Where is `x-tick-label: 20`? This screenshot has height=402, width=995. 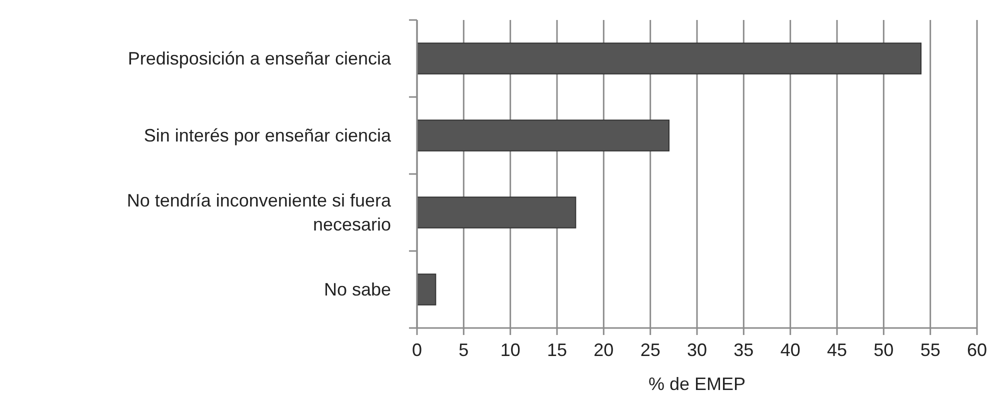 x-tick-label: 20 is located at coordinates (604, 350).